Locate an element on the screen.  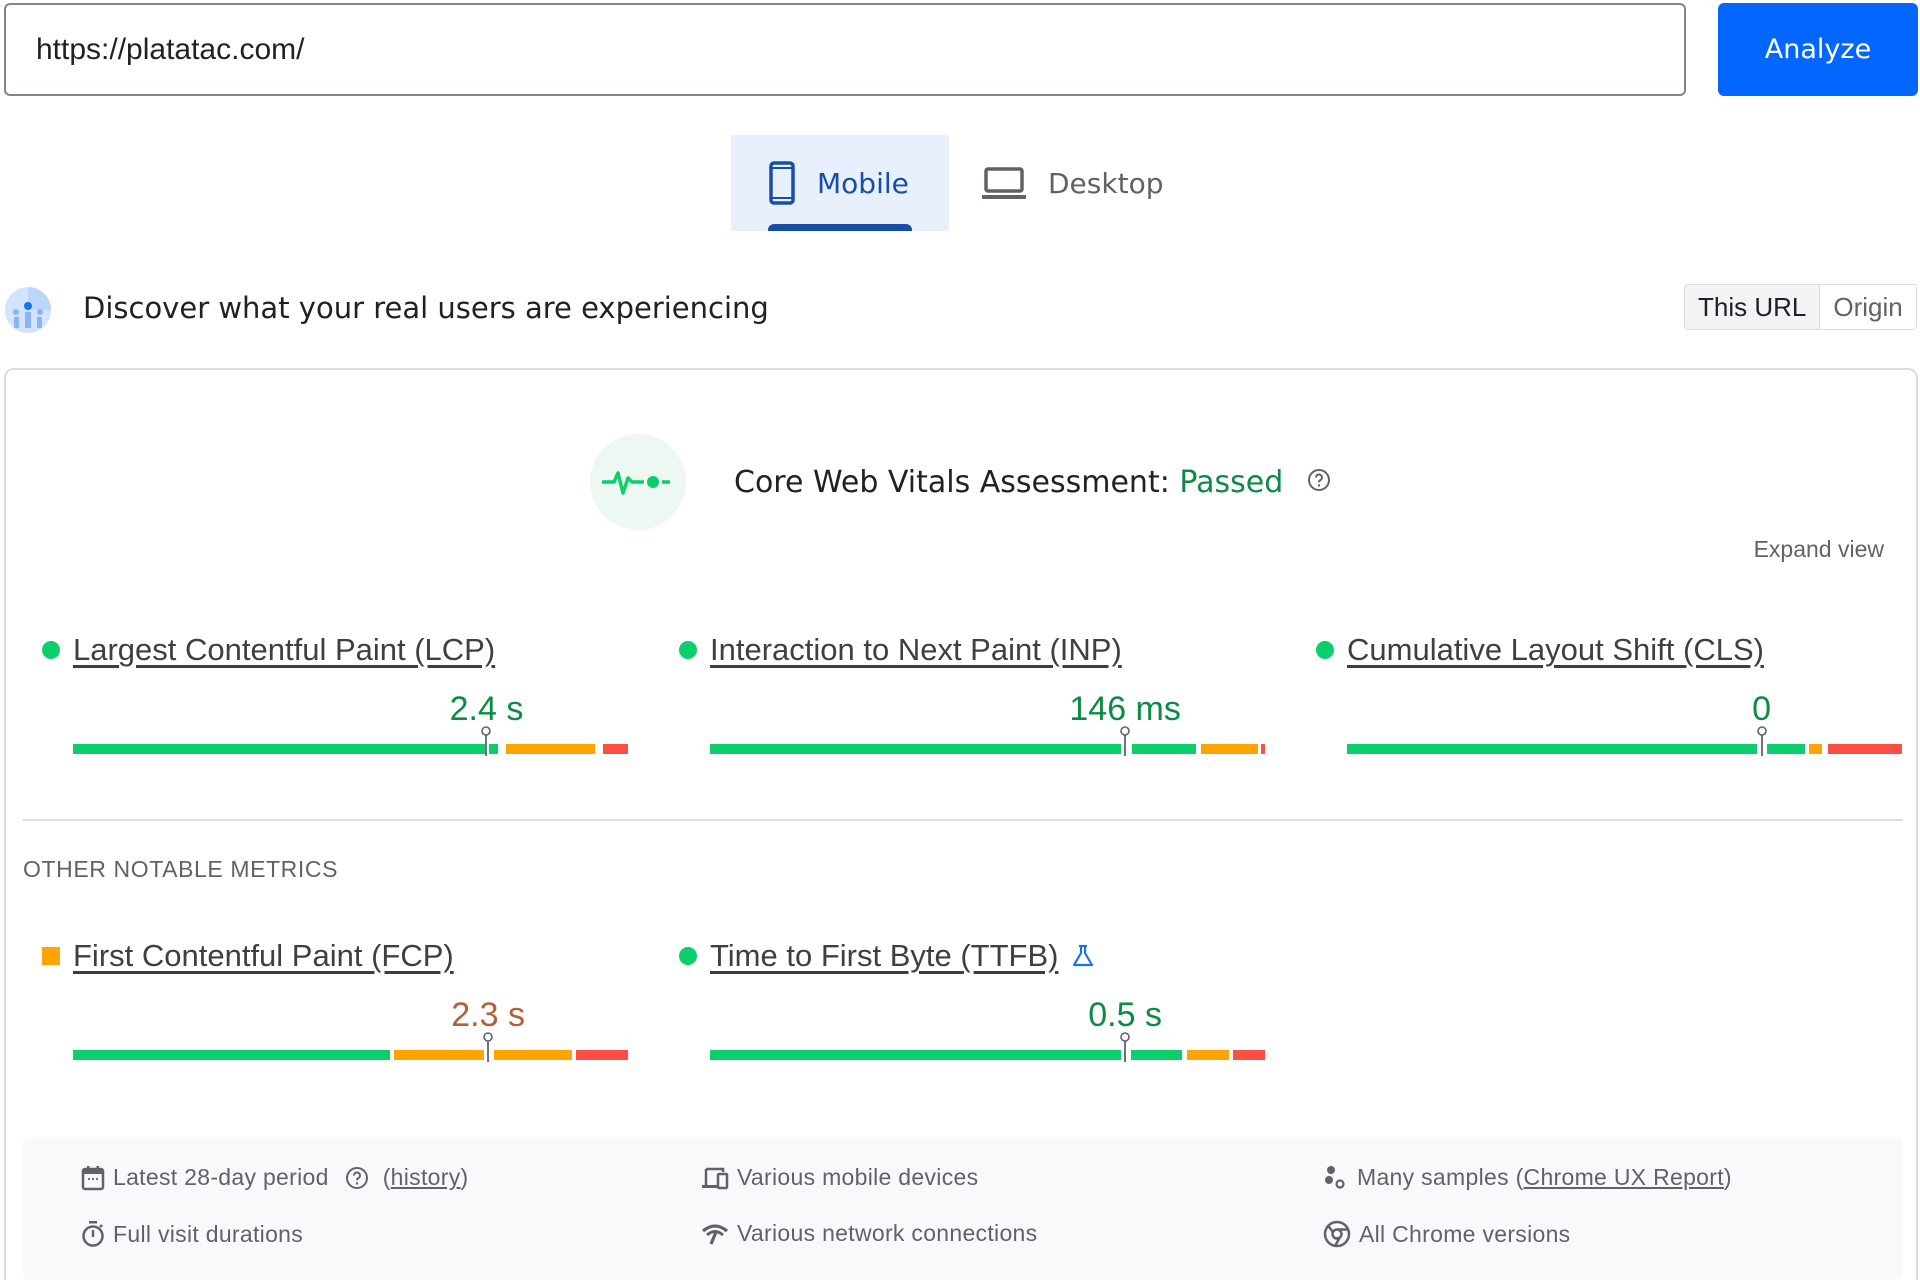
pulse-icon is located at coordinates (638, 482).